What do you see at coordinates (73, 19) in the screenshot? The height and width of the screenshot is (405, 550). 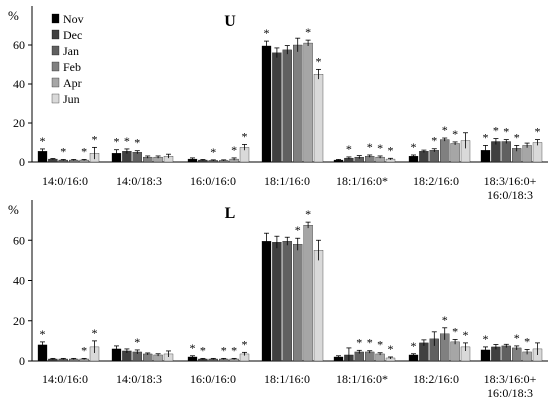 I see `legend-label: Nov` at bounding box center [73, 19].